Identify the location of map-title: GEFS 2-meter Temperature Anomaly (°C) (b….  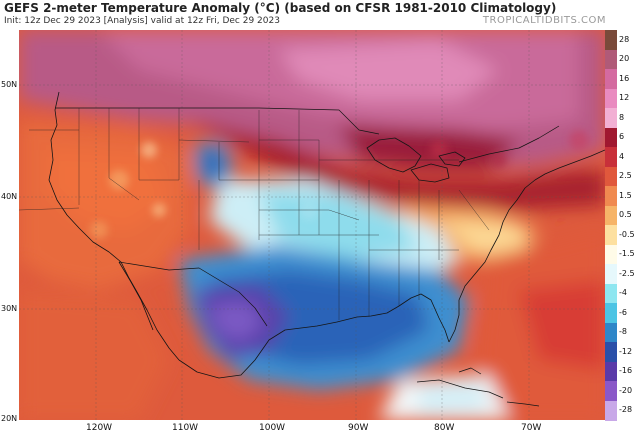
(280, 8).